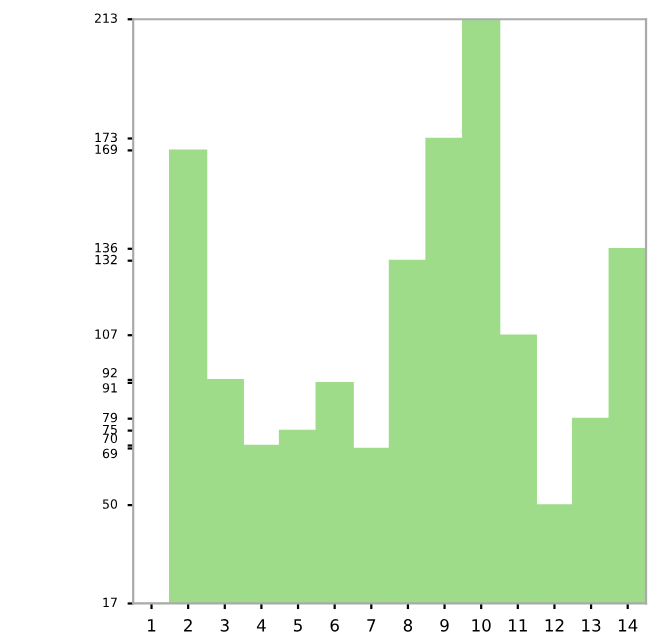 The height and width of the screenshot is (642, 666). Describe the element at coordinates (408, 625) in the screenshot. I see `x-tick-label: 8` at that location.